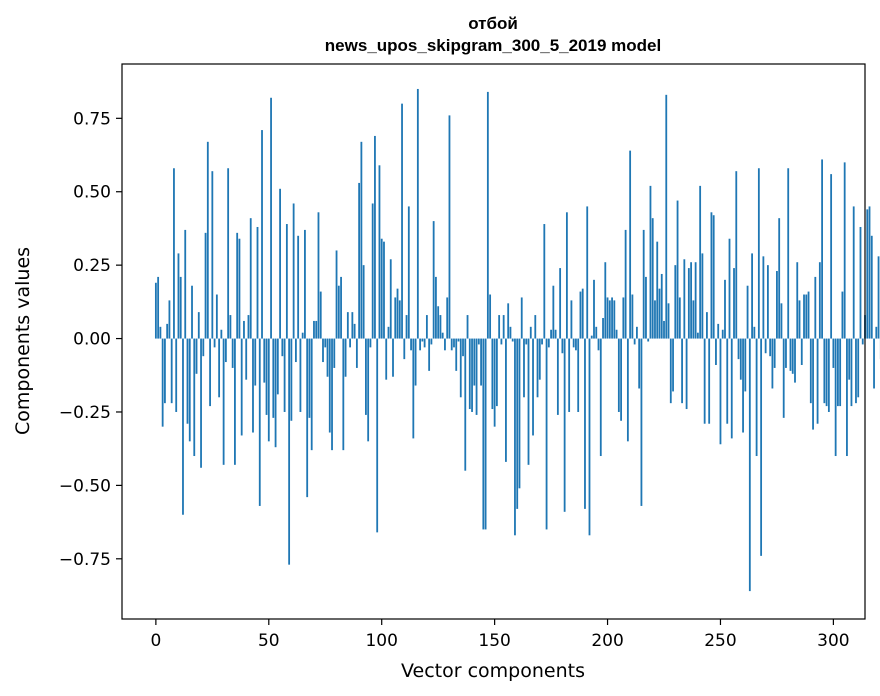  What do you see at coordinates (92, 266) in the screenshot?
I see `y-tick-label: 0.25` at bounding box center [92, 266].